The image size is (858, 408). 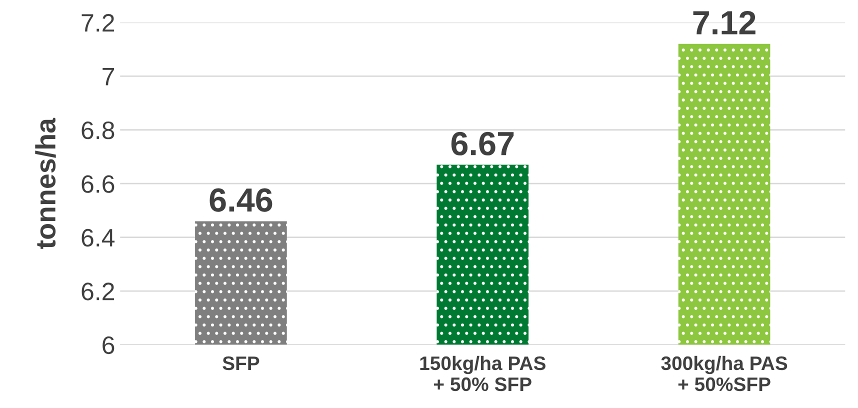 I want to click on y-tick-label: 6.8, so click(x=98, y=130).